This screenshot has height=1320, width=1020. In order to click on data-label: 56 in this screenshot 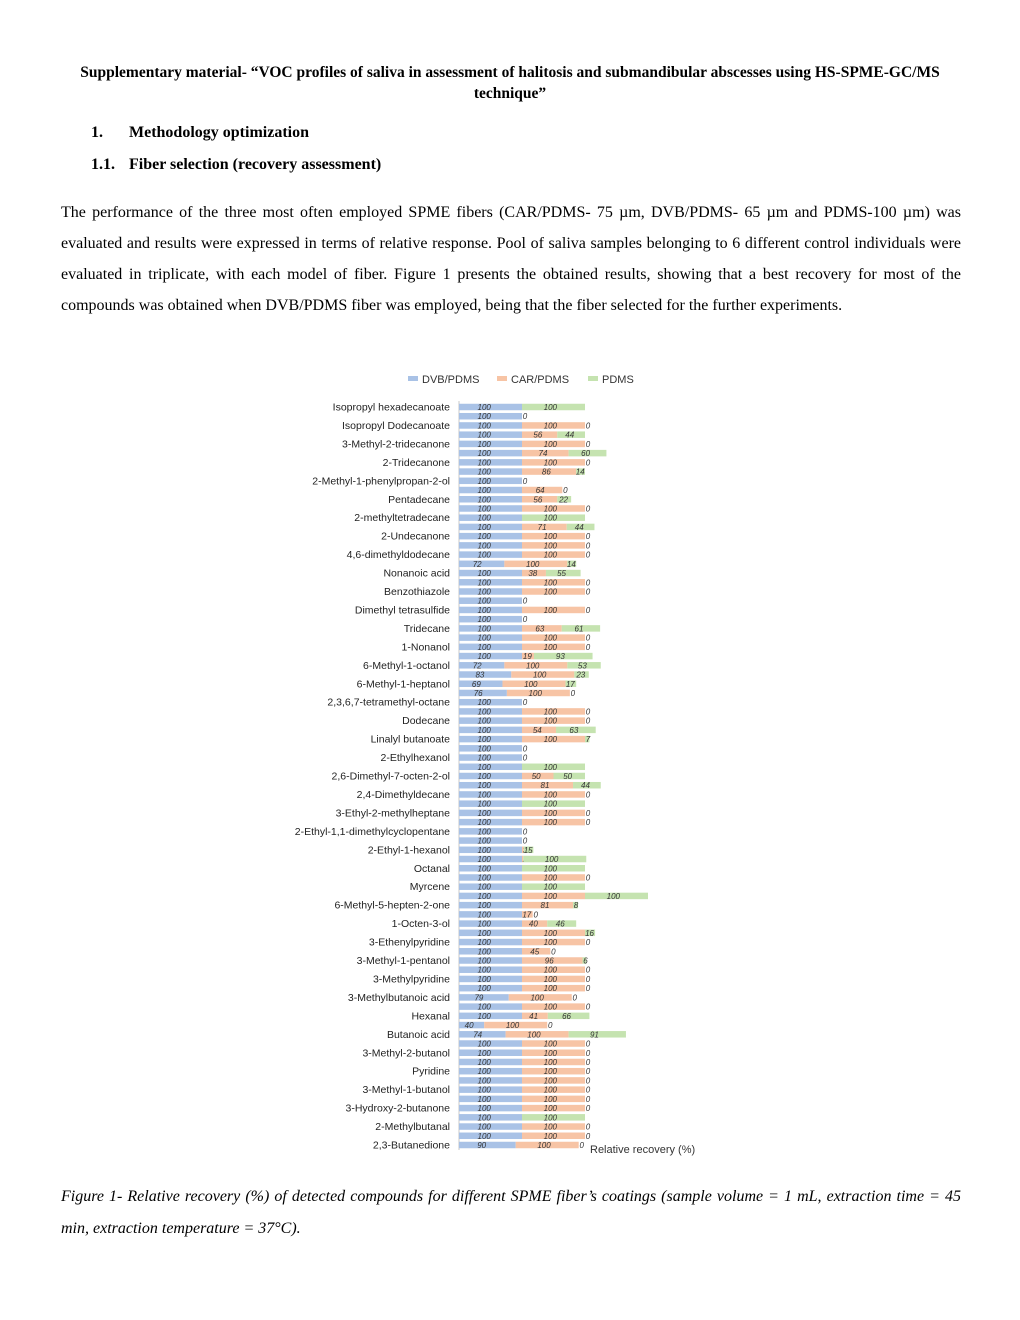, I will do `click(537, 499)`.